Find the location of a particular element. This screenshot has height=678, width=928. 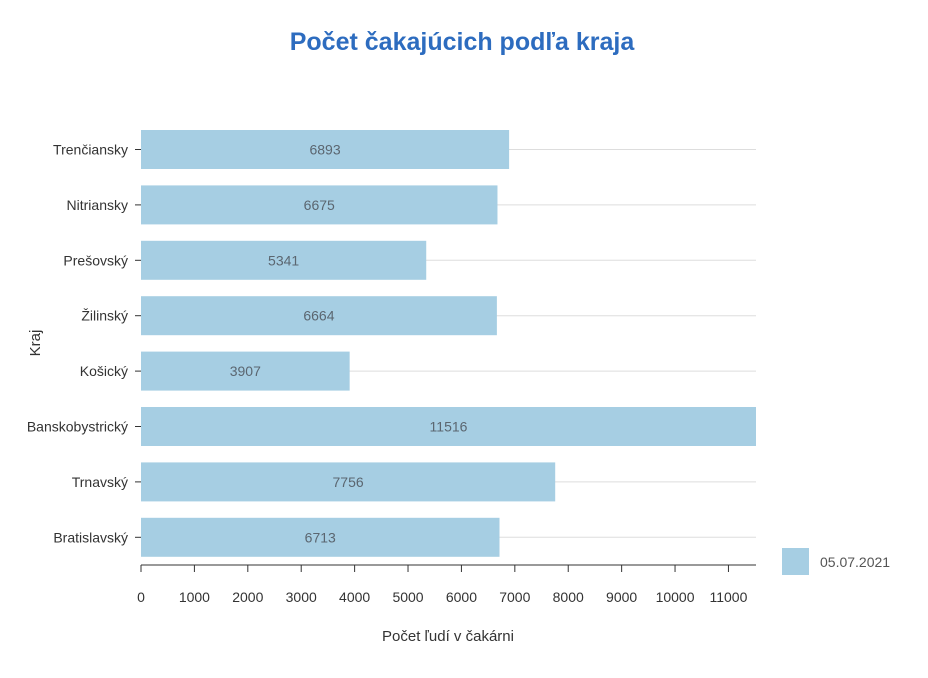

x-tick-label: 10000 is located at coordinates (675, 597).